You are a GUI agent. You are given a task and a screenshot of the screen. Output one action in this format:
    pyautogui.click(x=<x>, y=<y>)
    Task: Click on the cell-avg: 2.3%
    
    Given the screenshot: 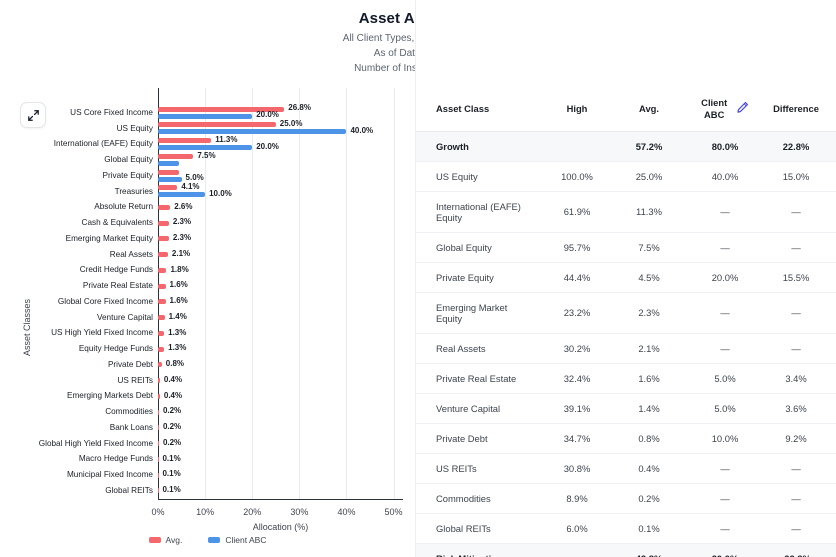 What is the action you would take?
    pyautogui.click(x=649, y=313)
    